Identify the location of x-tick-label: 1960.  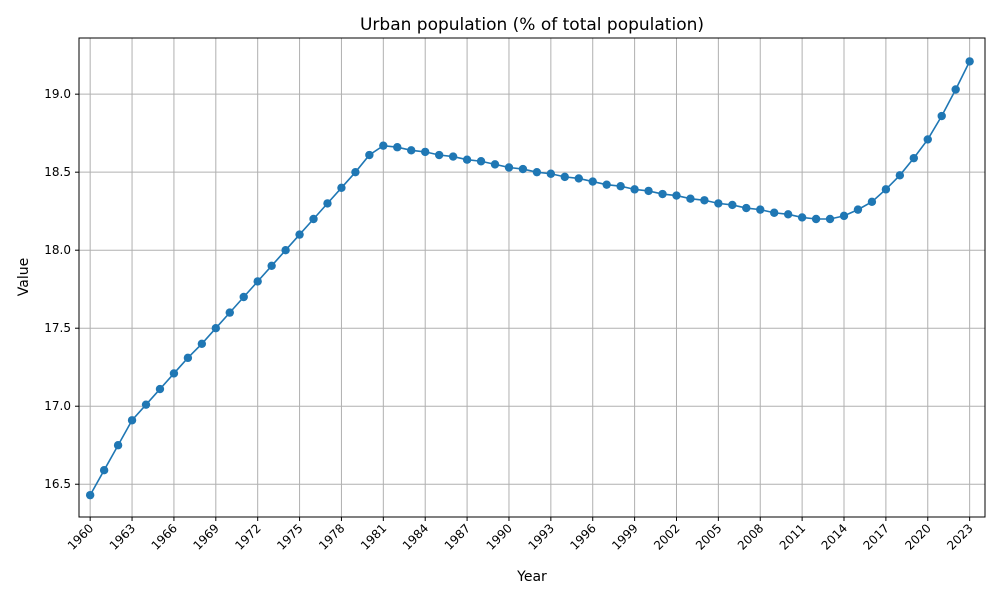
(80, 536).